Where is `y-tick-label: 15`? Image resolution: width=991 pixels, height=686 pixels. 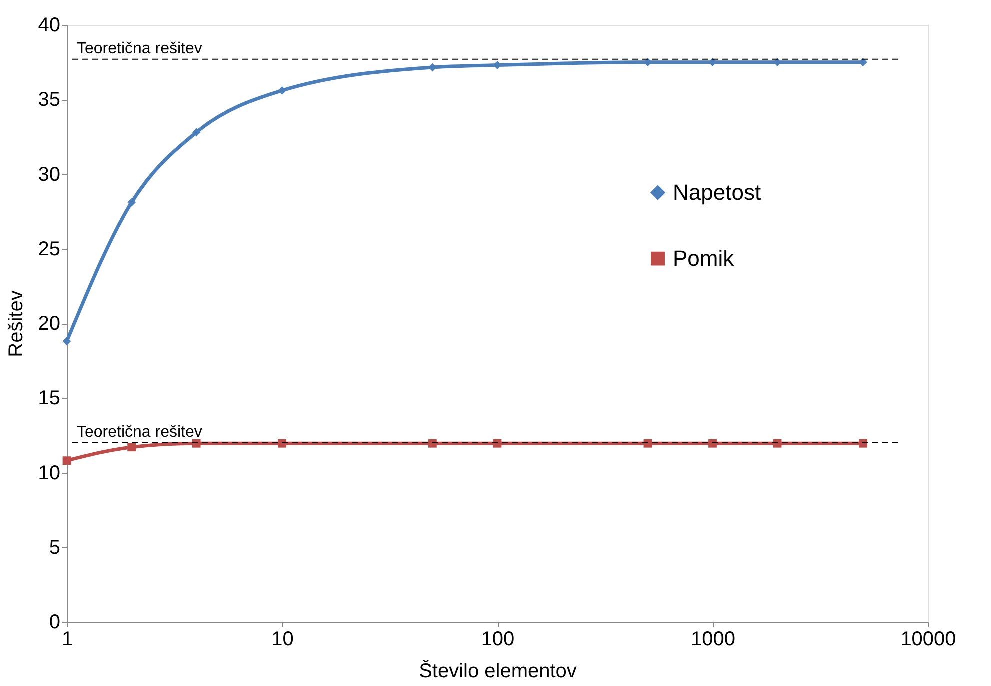 y-tick-label: 15 is located at coordinates (49, 399).